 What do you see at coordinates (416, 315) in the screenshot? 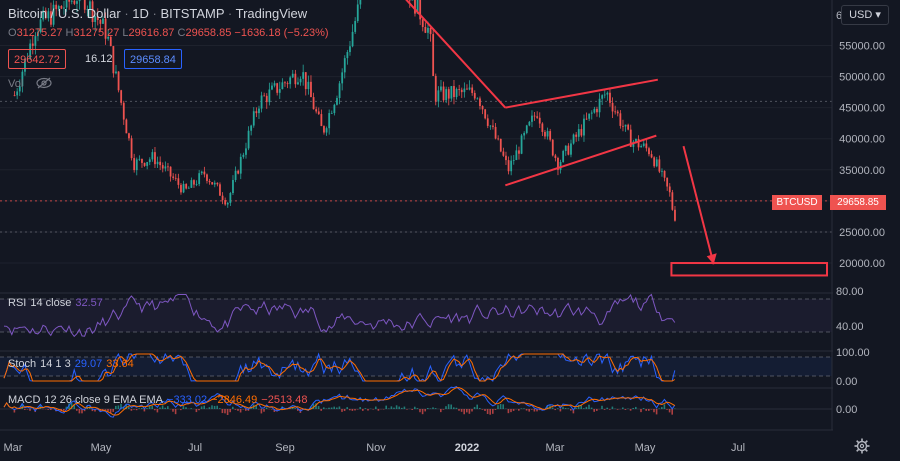
I see `rsi-band` at bounding box center [416, 315].